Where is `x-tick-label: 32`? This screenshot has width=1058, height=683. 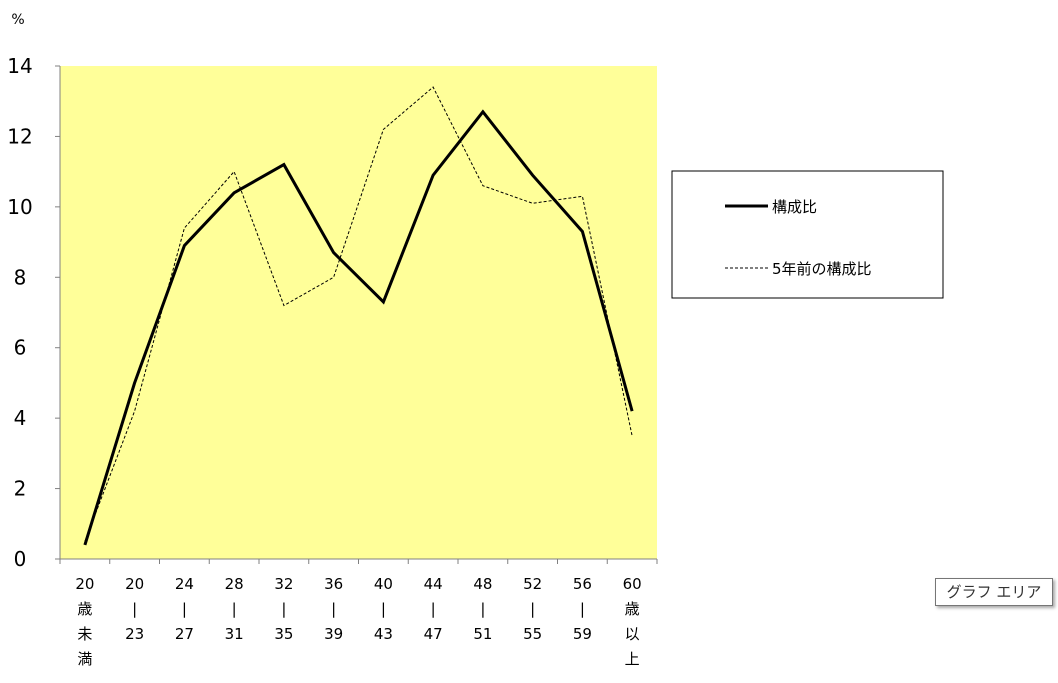 x-tick-label: 32 is located at coordinates (283, 584).